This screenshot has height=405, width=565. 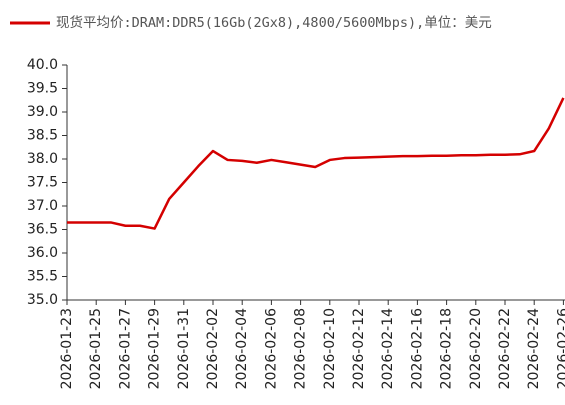 What do you see at coordinates (213, 348) in the screenshot?
I see `x-tick-label: 2026-02-02` at bounding box center [213, 348].